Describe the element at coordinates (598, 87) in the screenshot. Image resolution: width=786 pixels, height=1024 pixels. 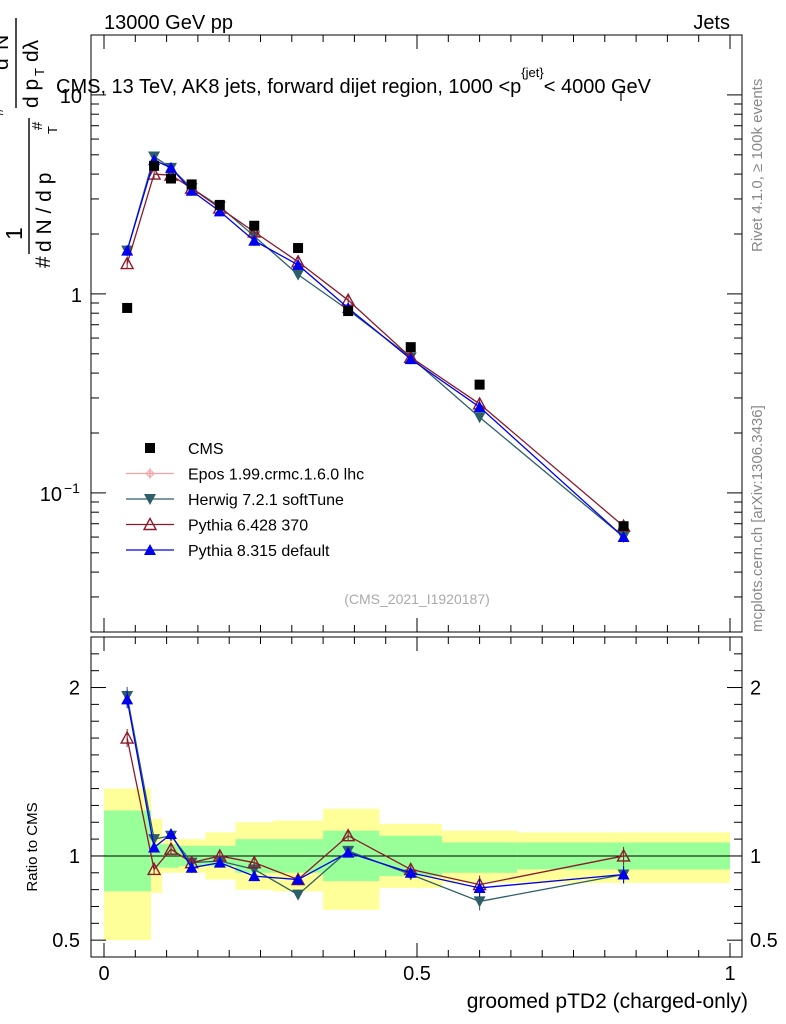
I see `title-end: < 4000 GeV` at that location.